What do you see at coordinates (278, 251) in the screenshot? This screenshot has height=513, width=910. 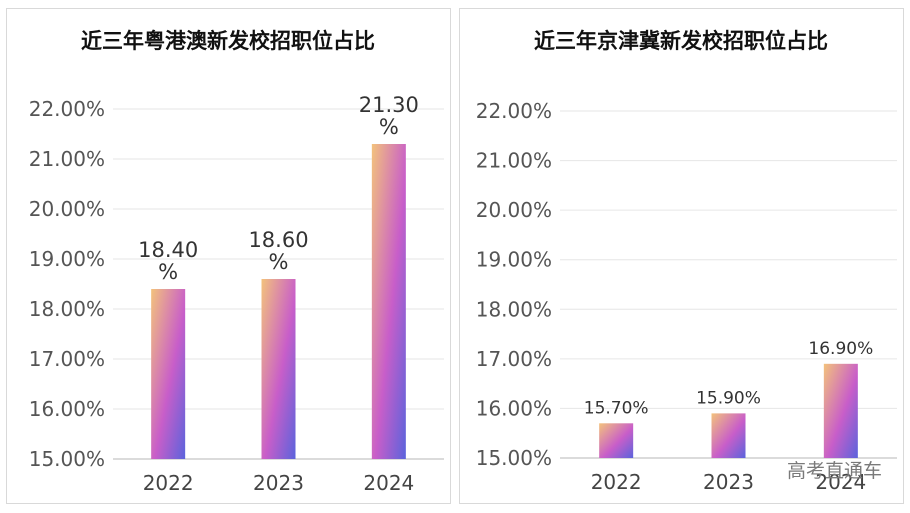 I see `data-label: 18.60%` at bounding box center [278, 251].